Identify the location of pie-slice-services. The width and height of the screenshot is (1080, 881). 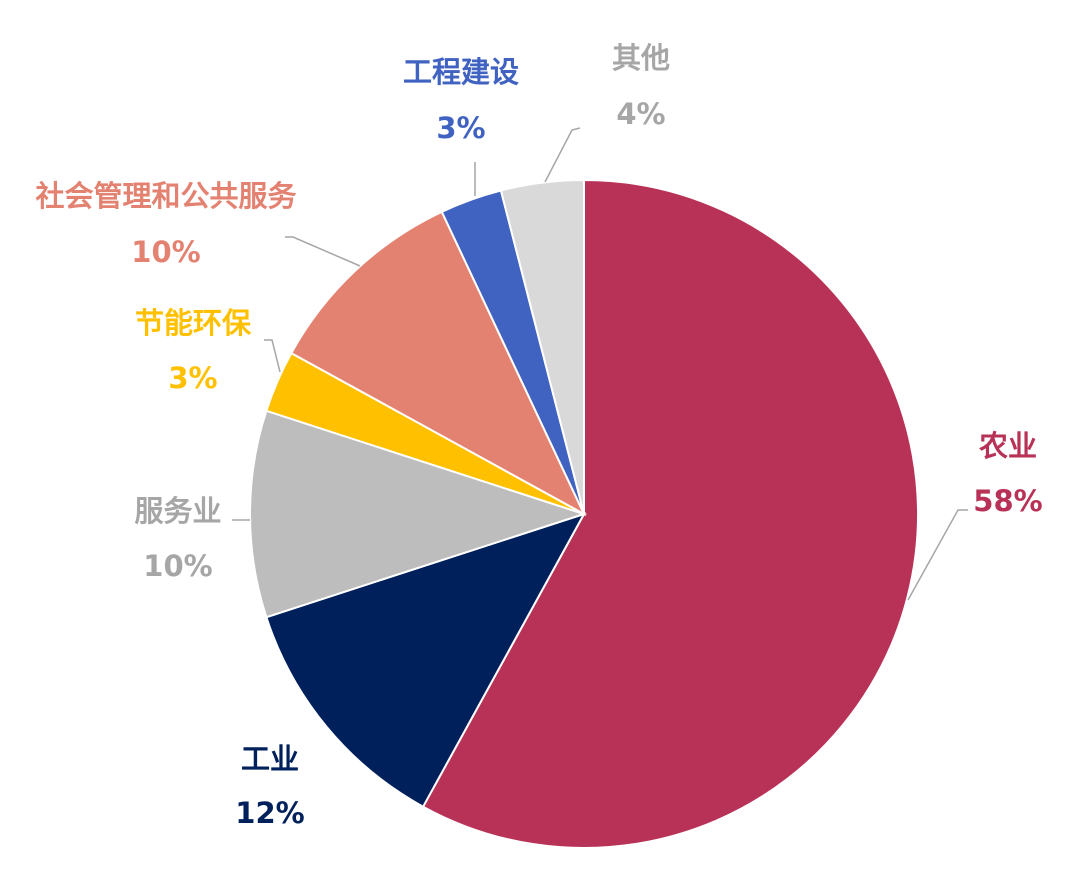
(418, 514).